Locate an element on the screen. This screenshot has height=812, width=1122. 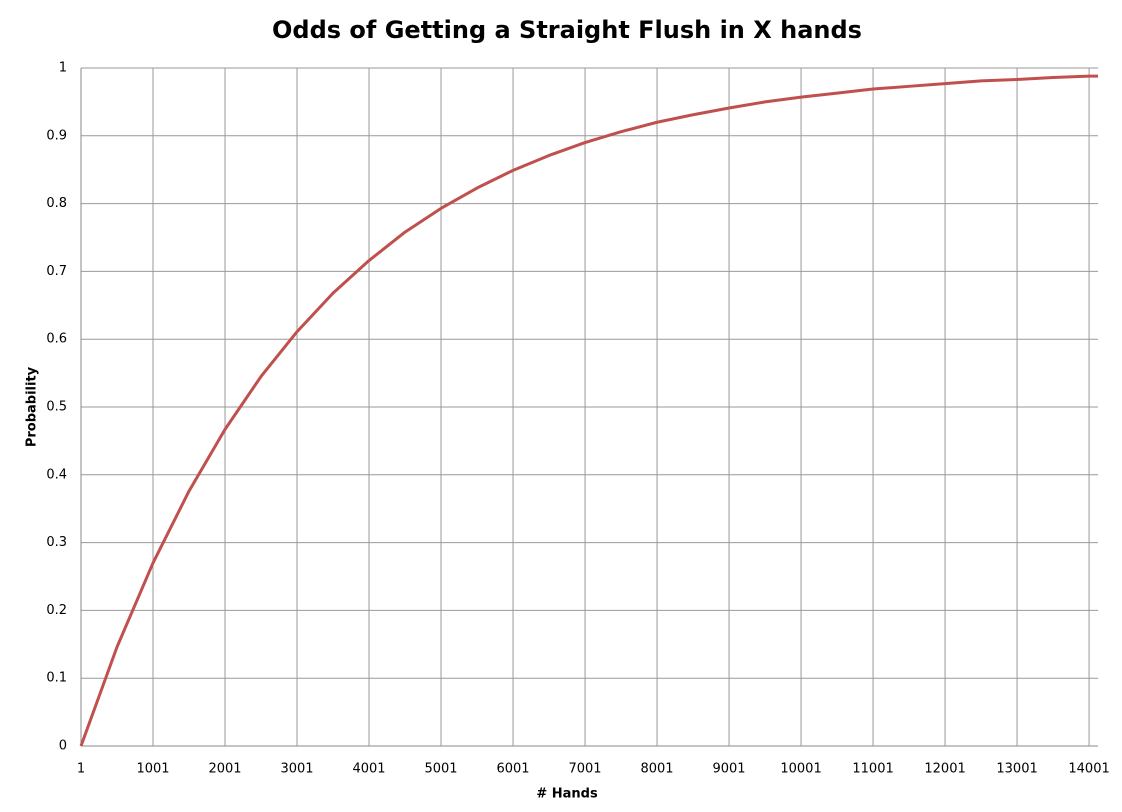
y-tick-label: 0.2 is located at coordinates (56, 610).